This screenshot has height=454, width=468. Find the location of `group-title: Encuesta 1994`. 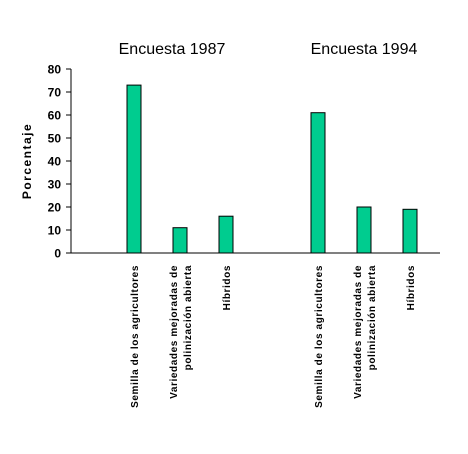

group-title: Encuesta 1994 is located at coordinates (364, 49).